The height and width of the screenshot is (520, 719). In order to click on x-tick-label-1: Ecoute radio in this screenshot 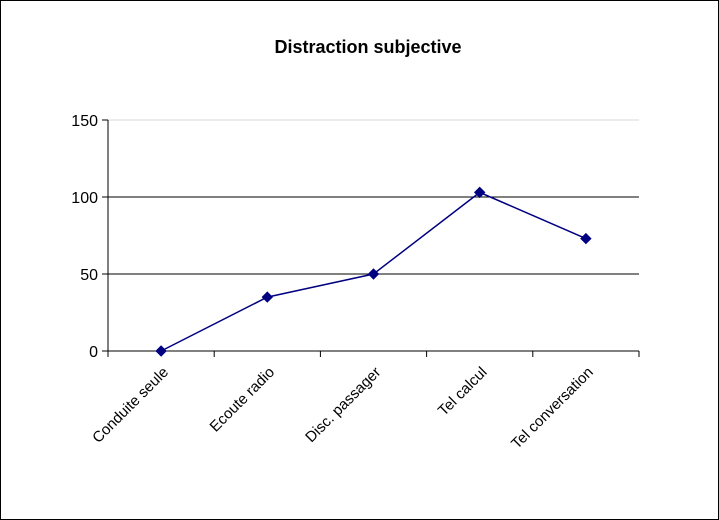, I will do `click(243, 400)`.